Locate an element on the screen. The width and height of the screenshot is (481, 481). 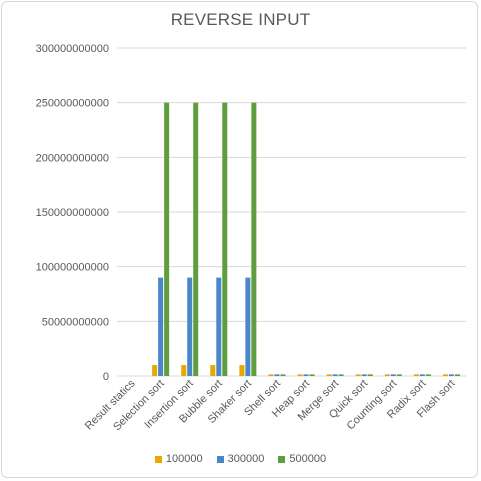
chart-title: REVERSE INPUT is located at coordinates (240, 19).